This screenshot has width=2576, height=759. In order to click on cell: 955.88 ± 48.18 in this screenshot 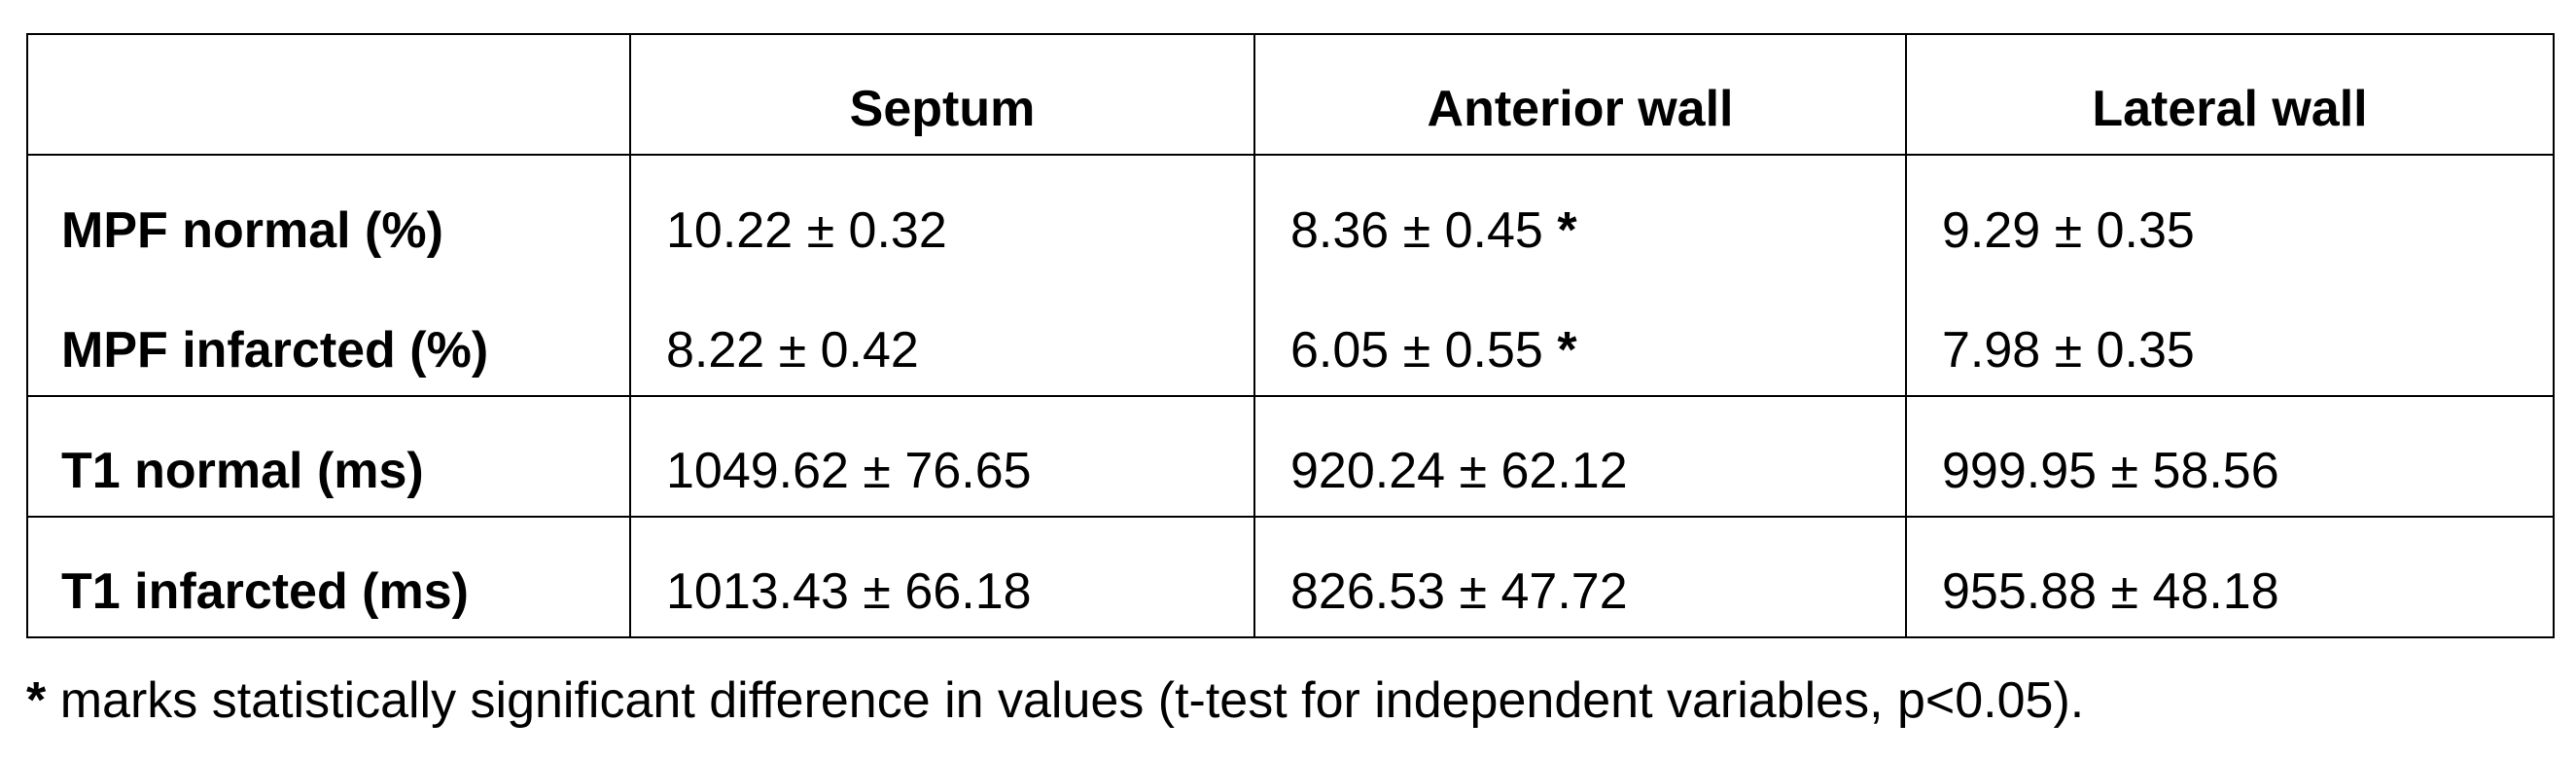, I will do `click(2230, 577)`.